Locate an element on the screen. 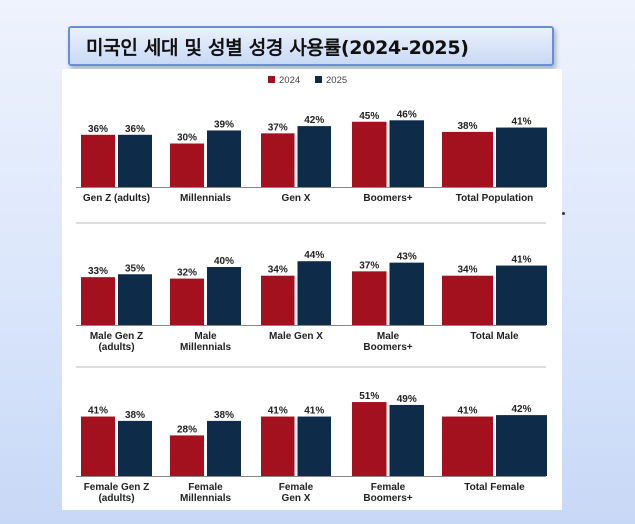 Image resolution: width=635 pixels, height=524 pixels. data-label: 28% is located at coordinates (187, 429).